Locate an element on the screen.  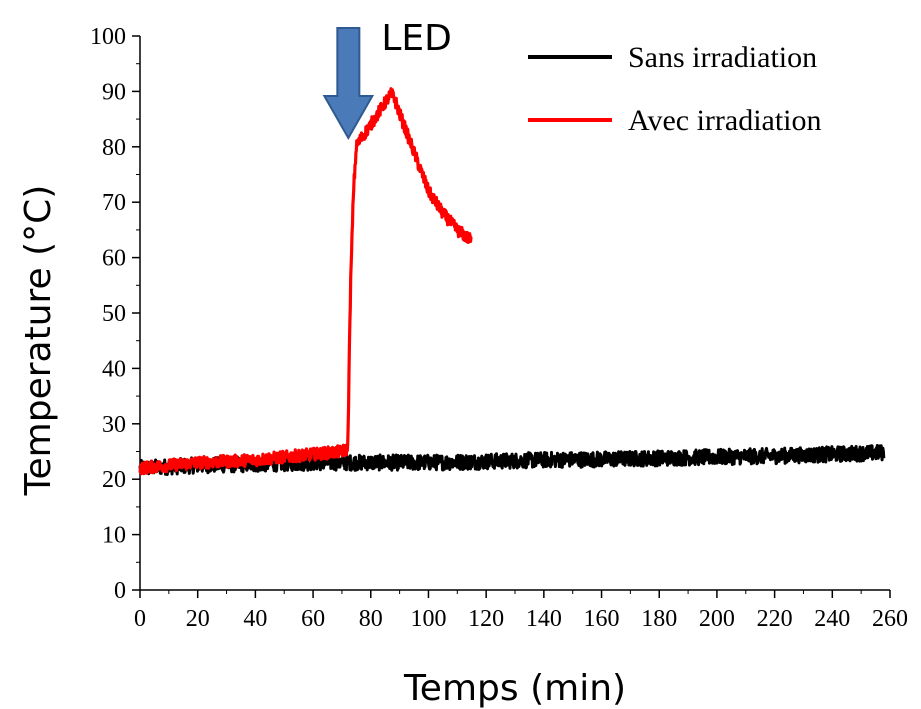
y-tick-label: 80 is located at coordinates (114, 148).